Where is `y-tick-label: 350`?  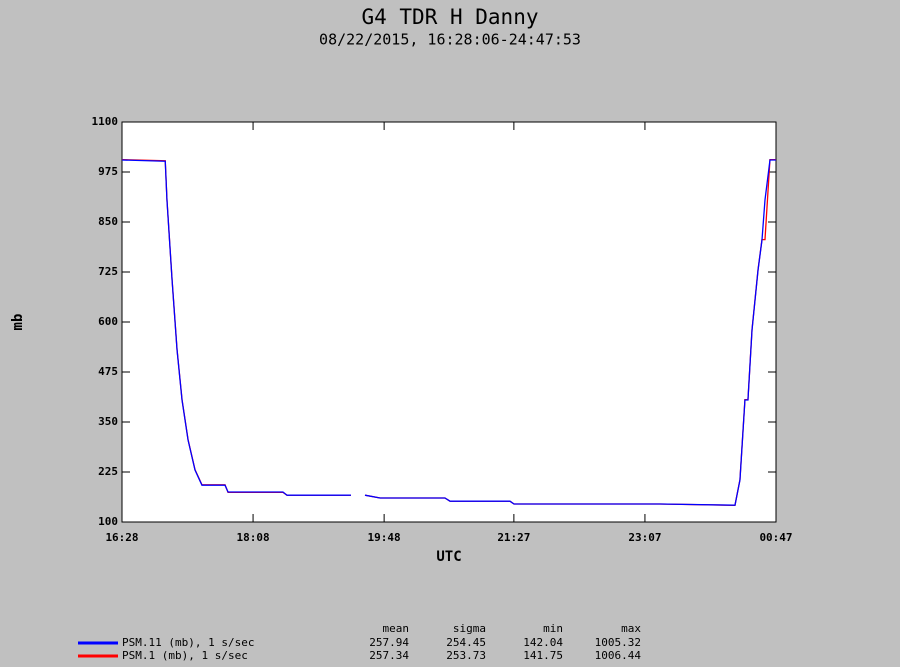 y-tick-label: 350 is located at coordinates (108, 421).